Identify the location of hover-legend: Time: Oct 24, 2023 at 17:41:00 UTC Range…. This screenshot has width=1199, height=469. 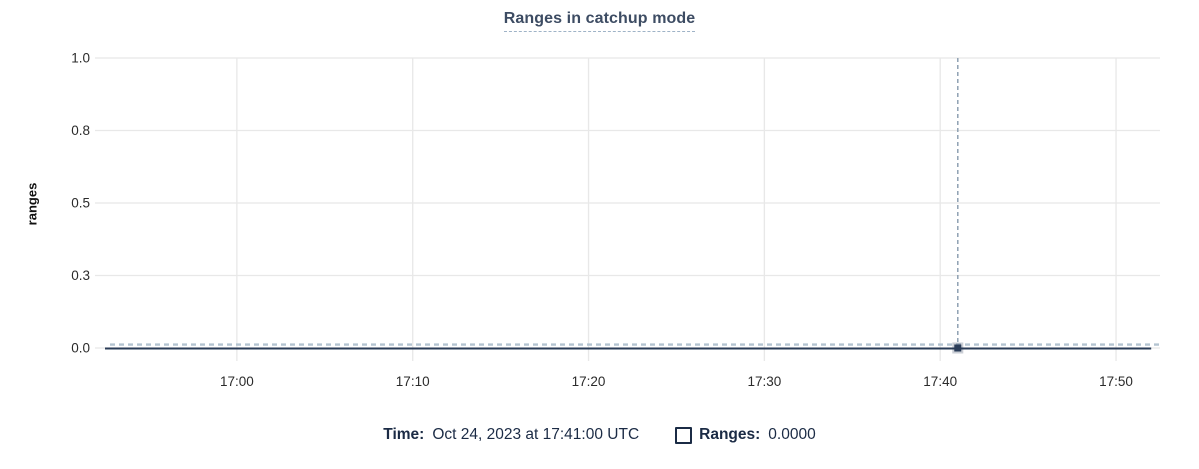
(599, 435).